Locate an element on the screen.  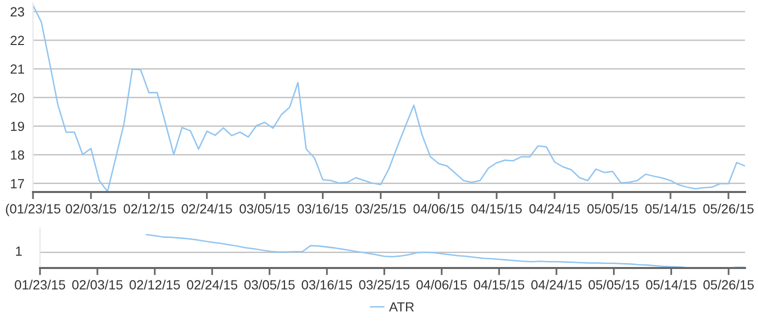
legend-label: ATR is located at coordinates (401, 307).